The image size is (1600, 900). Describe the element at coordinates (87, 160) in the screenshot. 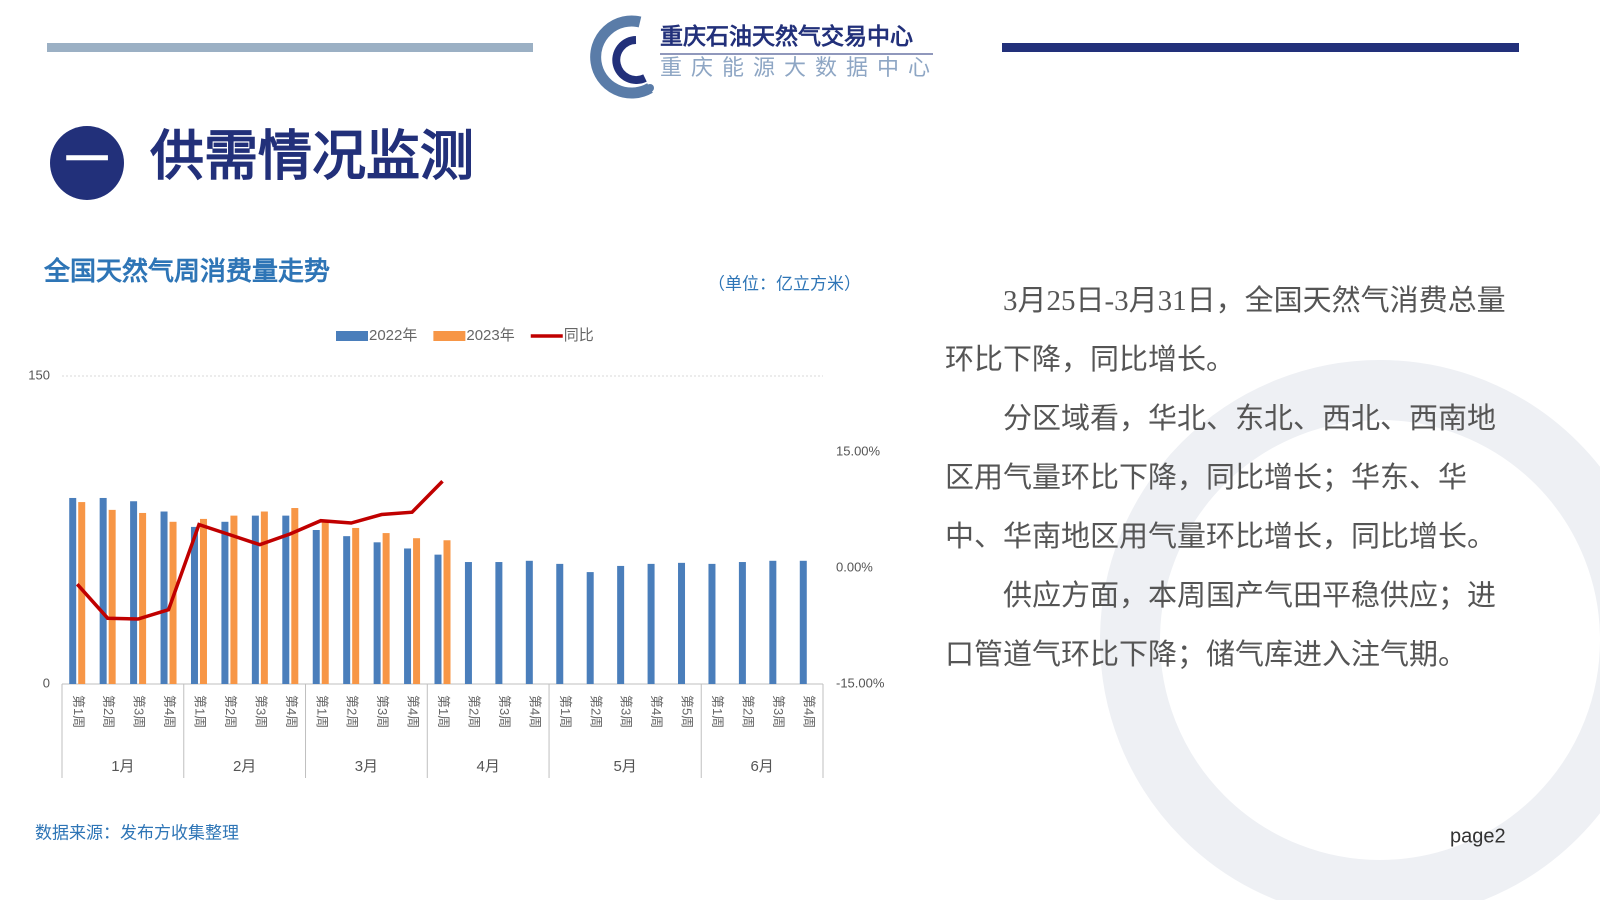

I see `section-number: 一` at that location.